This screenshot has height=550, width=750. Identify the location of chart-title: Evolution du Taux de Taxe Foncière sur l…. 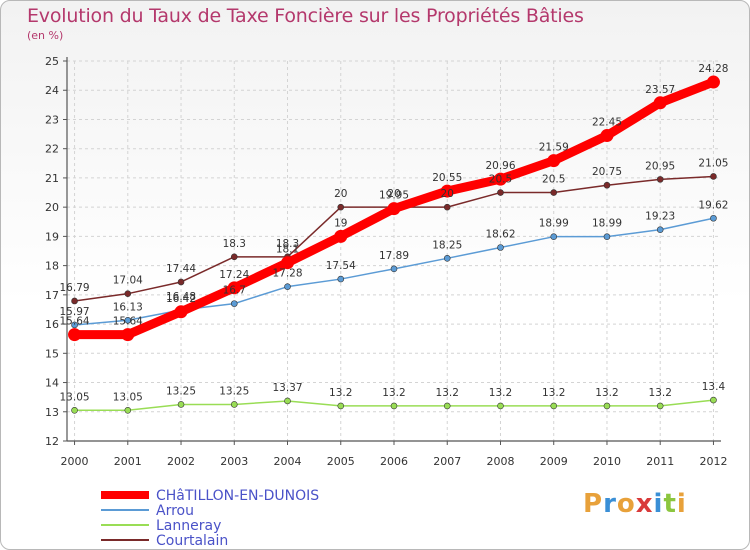
(305, 16).